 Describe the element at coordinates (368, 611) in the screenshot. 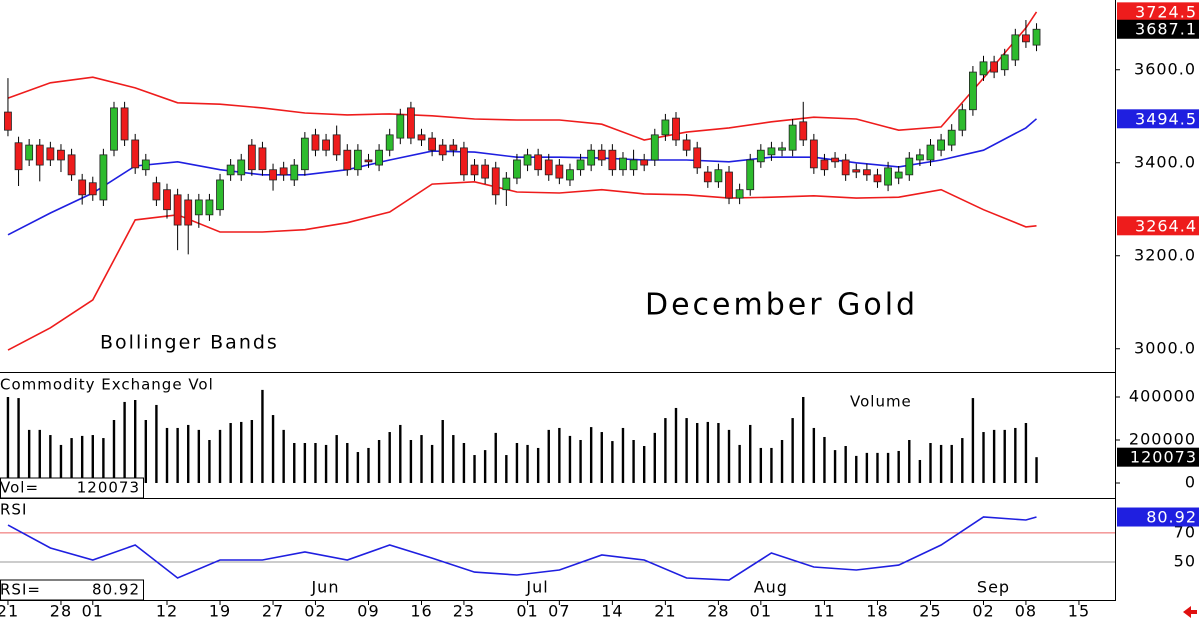

I see `x-tick-label: 09` at that location.